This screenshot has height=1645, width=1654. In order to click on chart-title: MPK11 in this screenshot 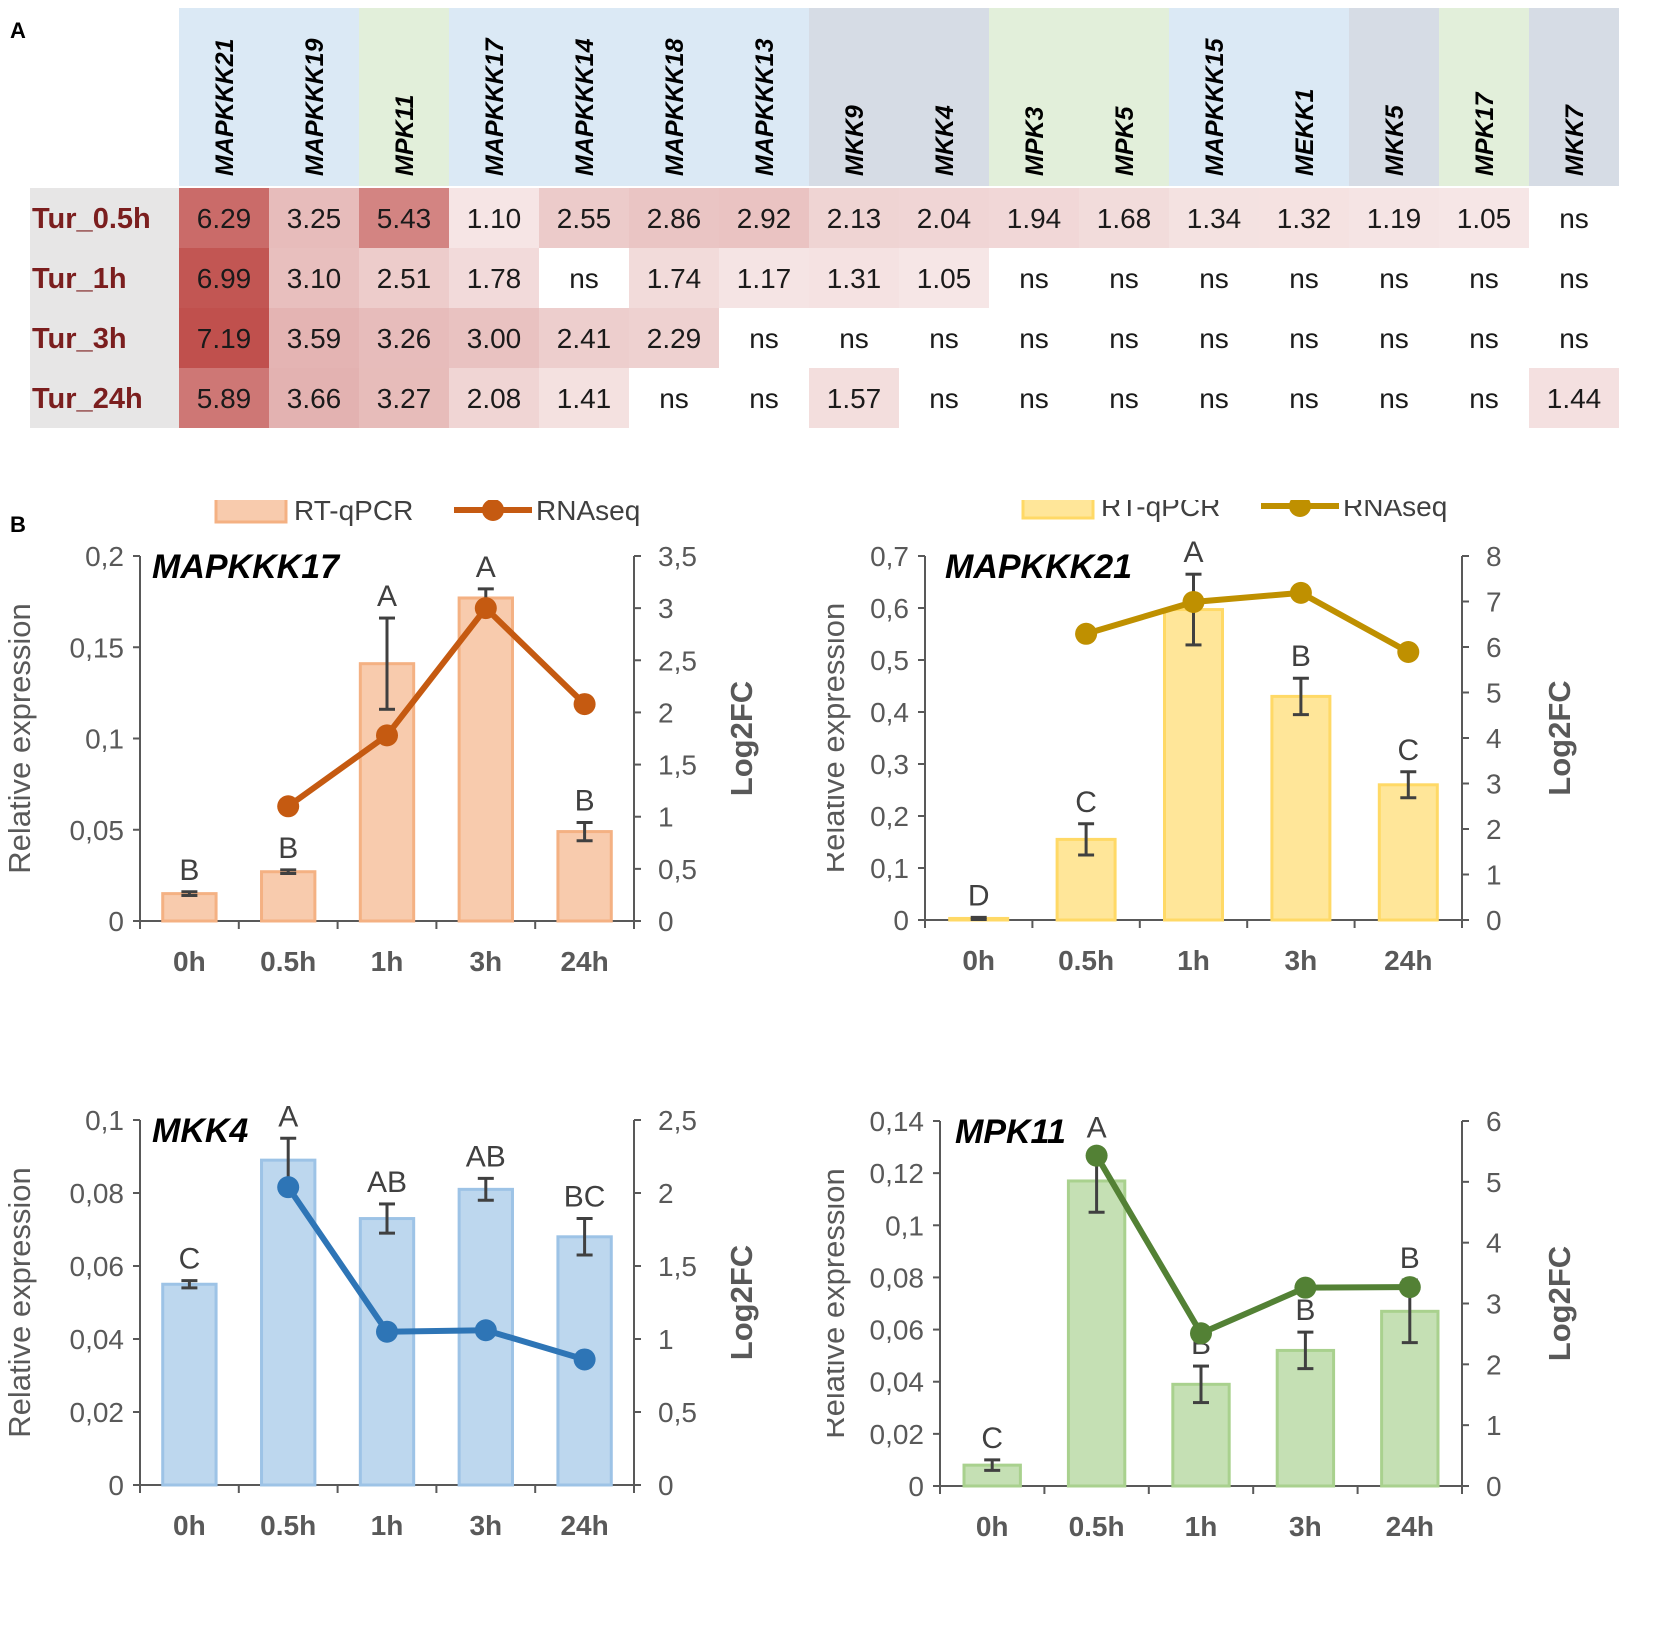, I will do `click(1010, 1132)`.